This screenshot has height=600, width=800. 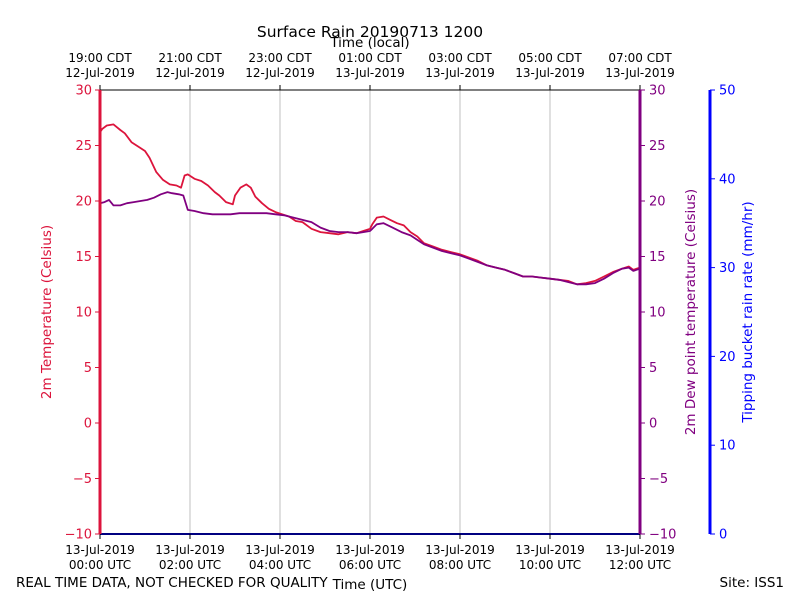 I want to click on y-tick-label-dew-point: 25, so click(x=657, y=146).